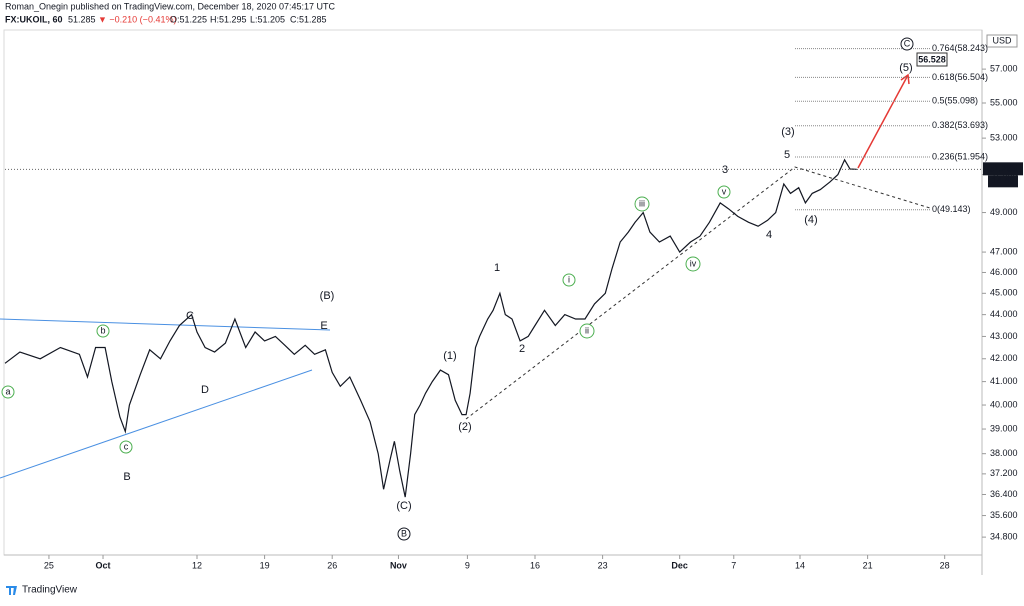 The image size is (1024, 606). I want to click on y-tick-label: 37.200, so click(1004, 473).